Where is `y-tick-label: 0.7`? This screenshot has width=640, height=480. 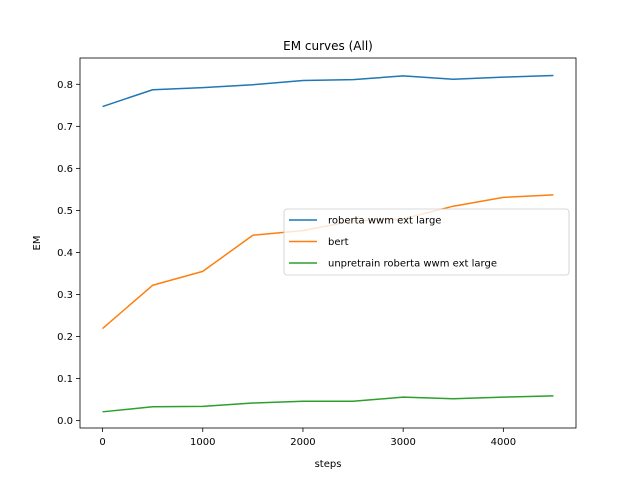 y-tick-label: 0.7 is located at coordinates (65, 127).